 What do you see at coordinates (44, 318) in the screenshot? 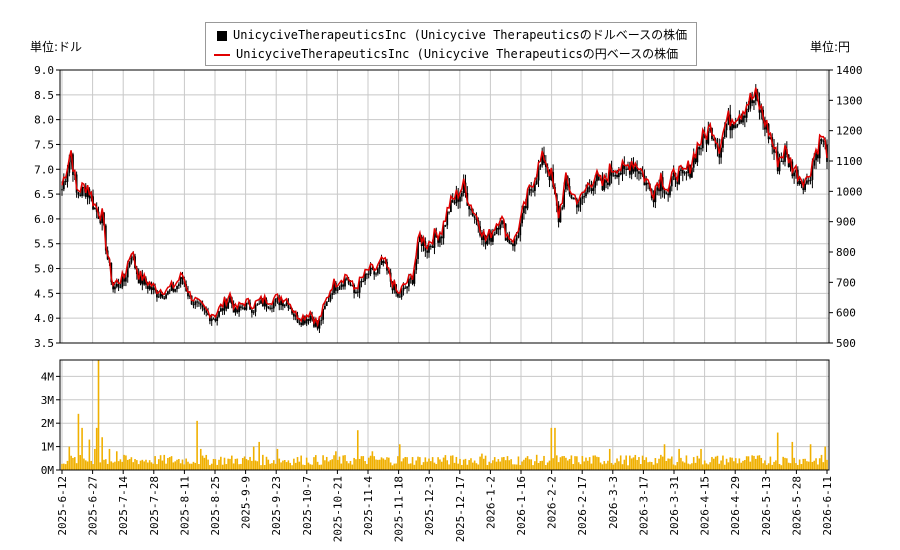
I see `y-left-tick-label: 4.0` at bounding box center [44, 318].